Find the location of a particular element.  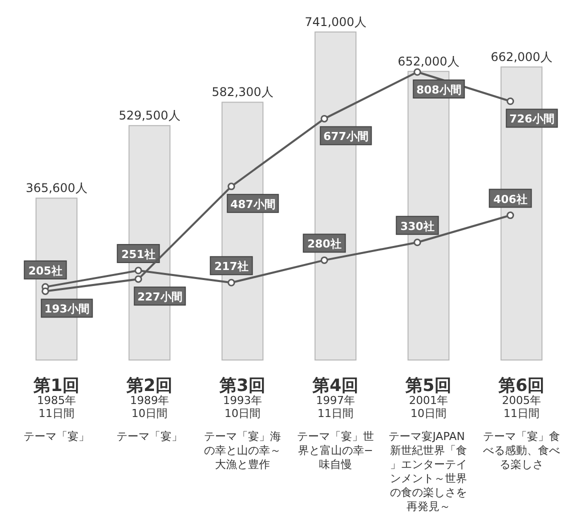

data-label: 280社 is located at coordinates (324, 244).